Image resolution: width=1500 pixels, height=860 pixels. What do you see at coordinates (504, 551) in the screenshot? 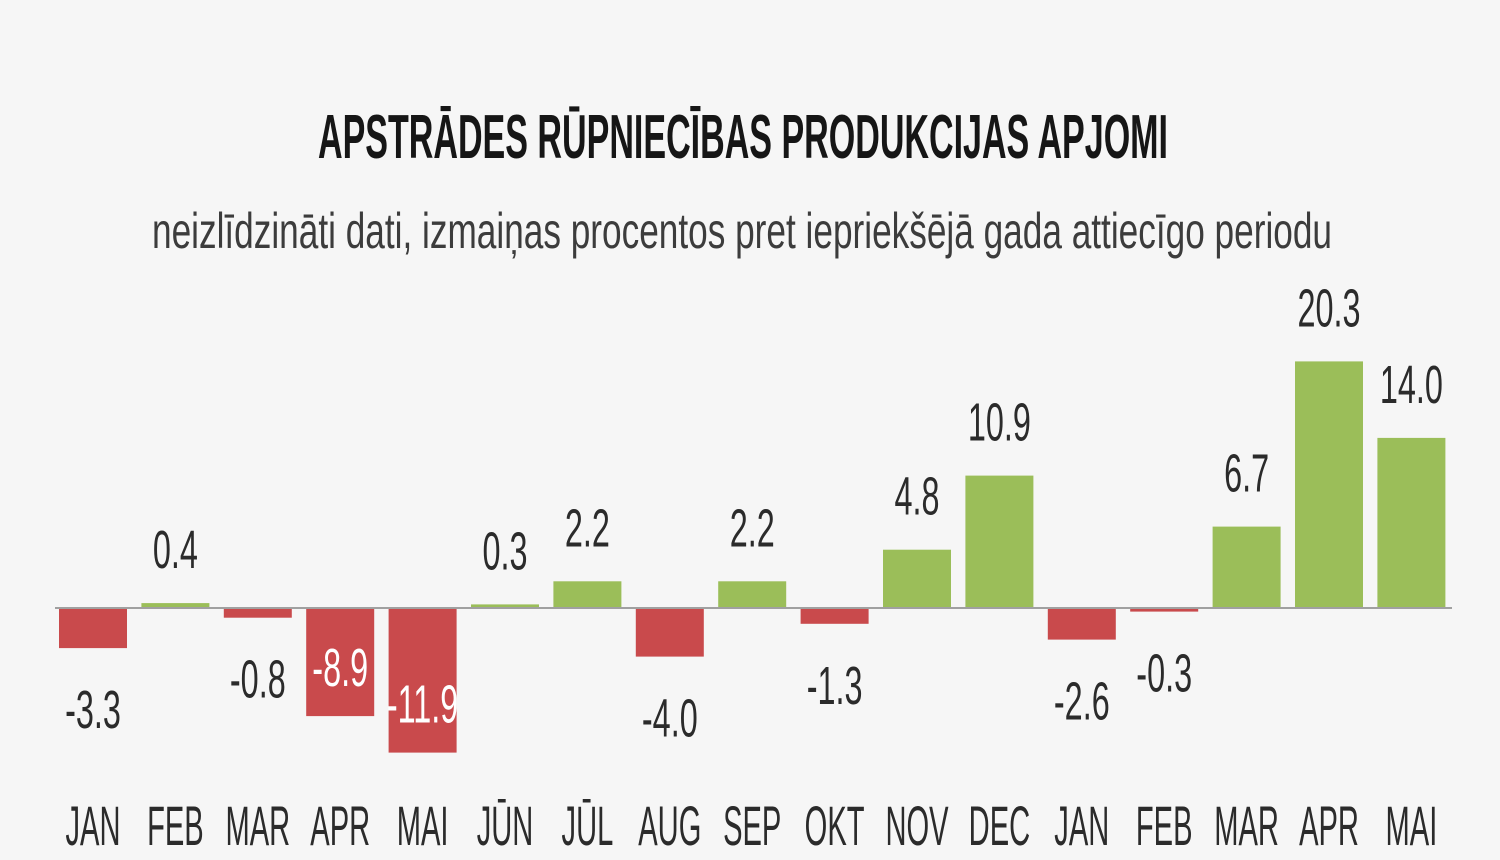
I see `value-label: 0.3` at bounding box center [504, 551].